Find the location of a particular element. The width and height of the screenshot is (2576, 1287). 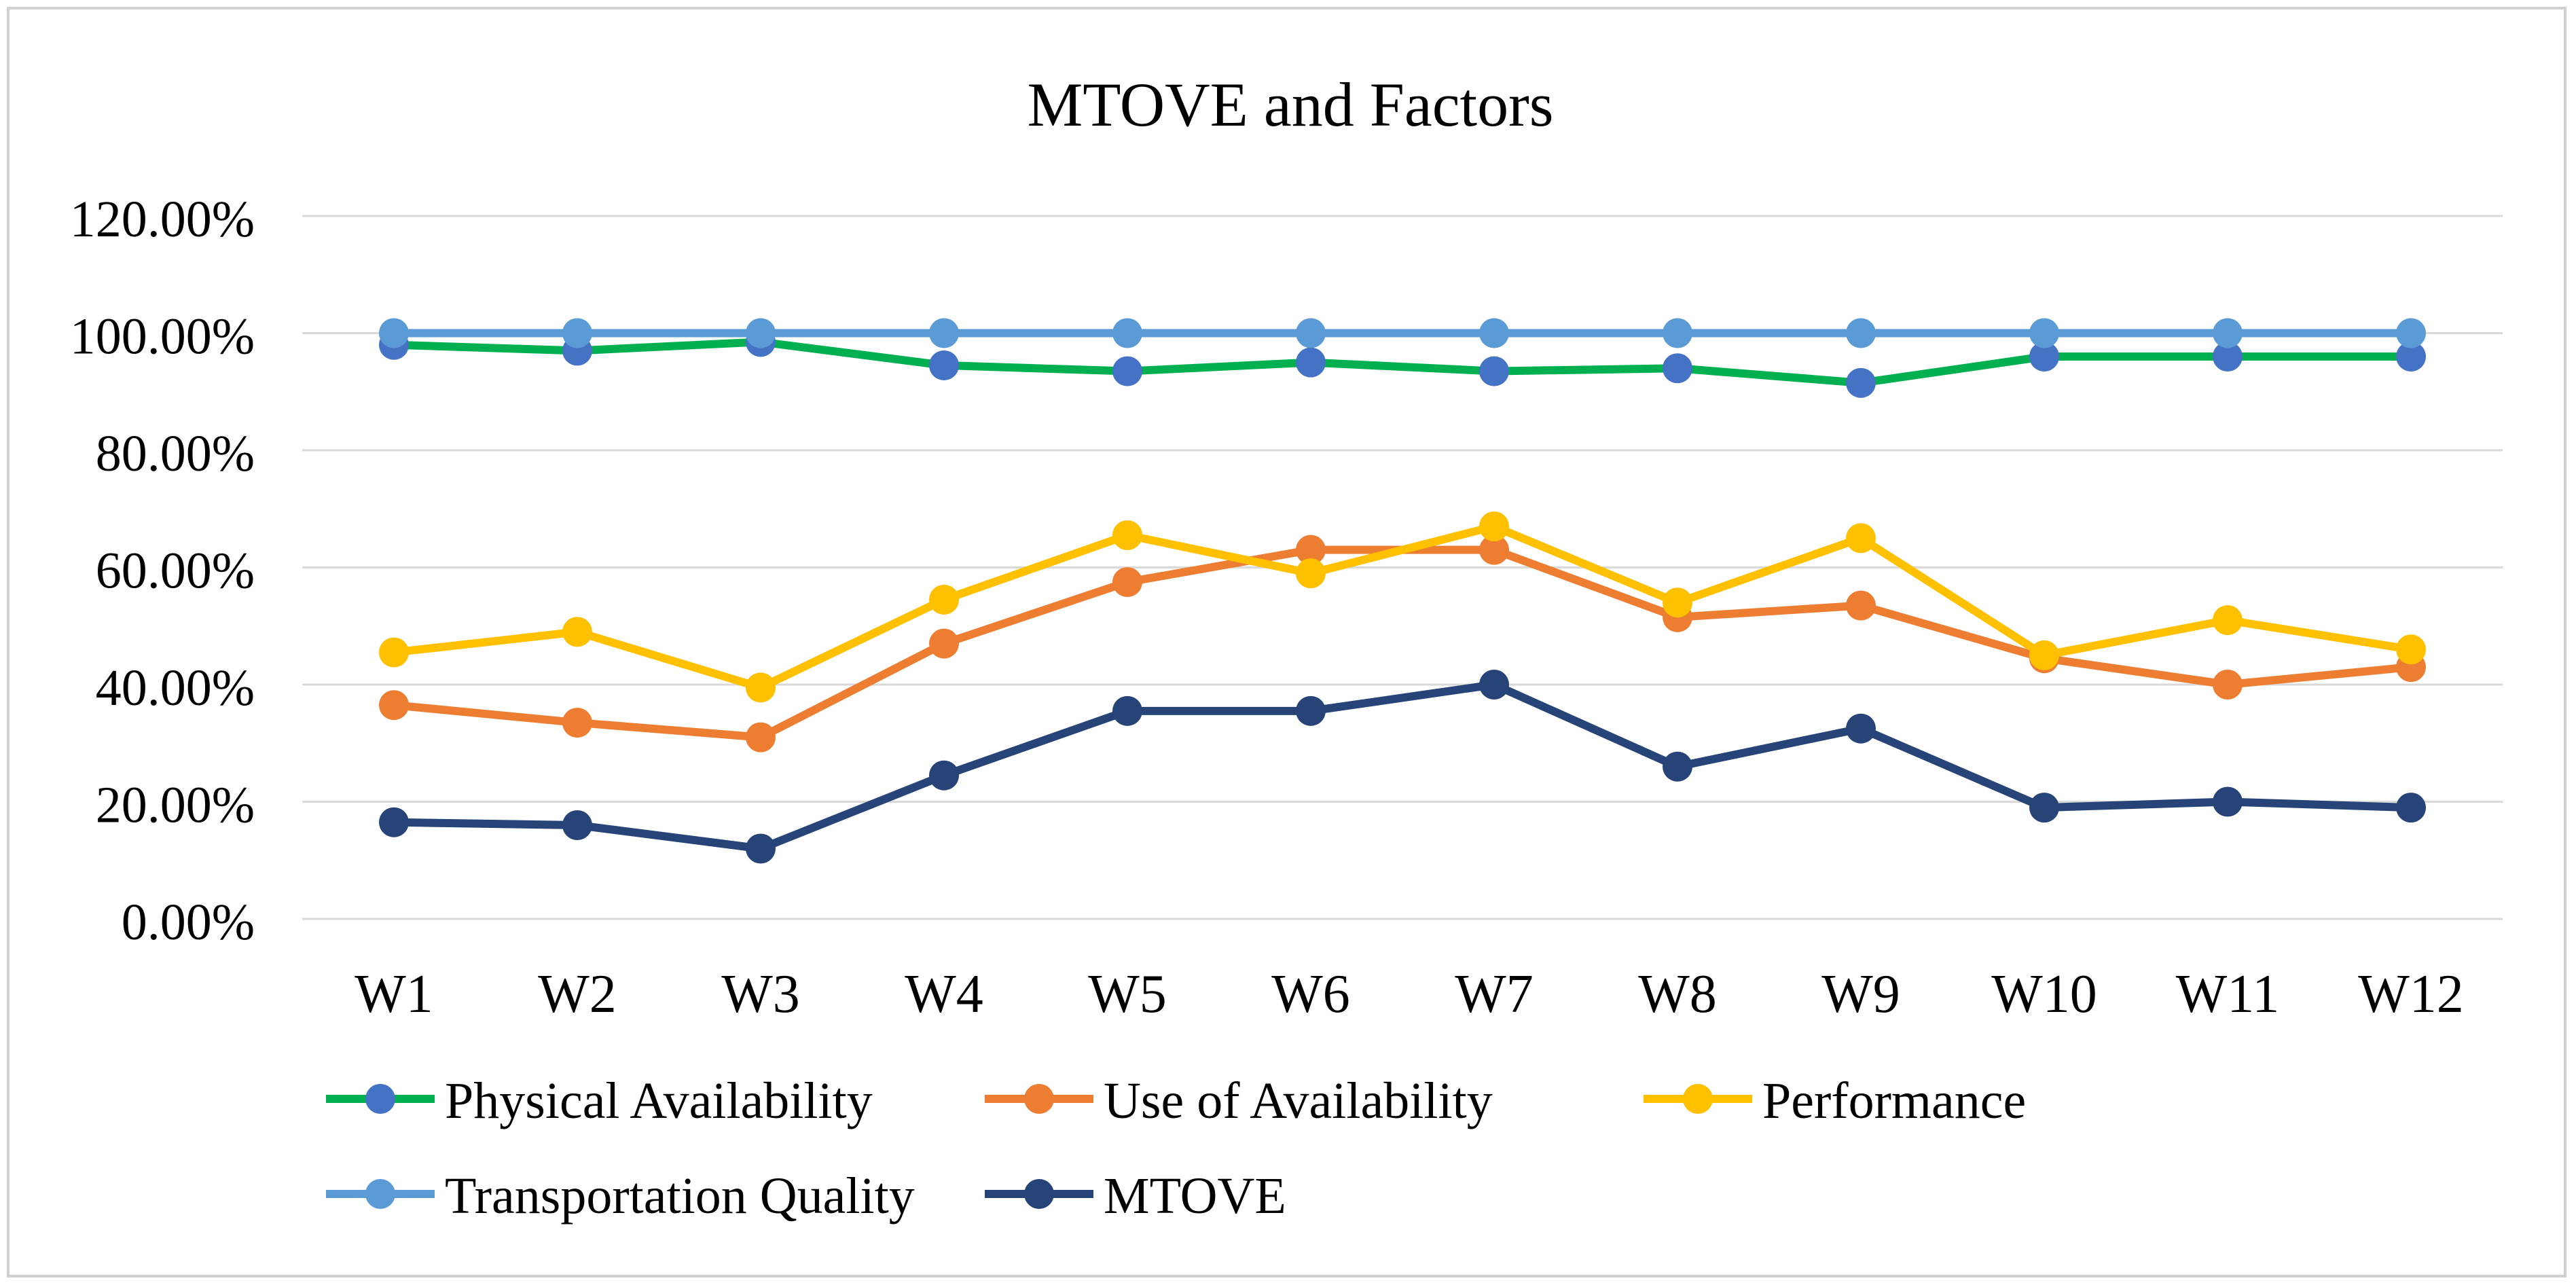

x-tick-label: W1 is located at coordinates (394, 994).